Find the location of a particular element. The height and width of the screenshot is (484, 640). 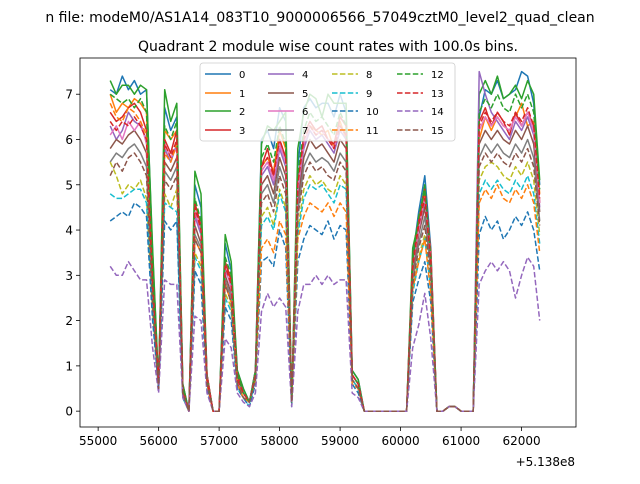

x-tick-label: 59000 is located at coordinates (340, 441).